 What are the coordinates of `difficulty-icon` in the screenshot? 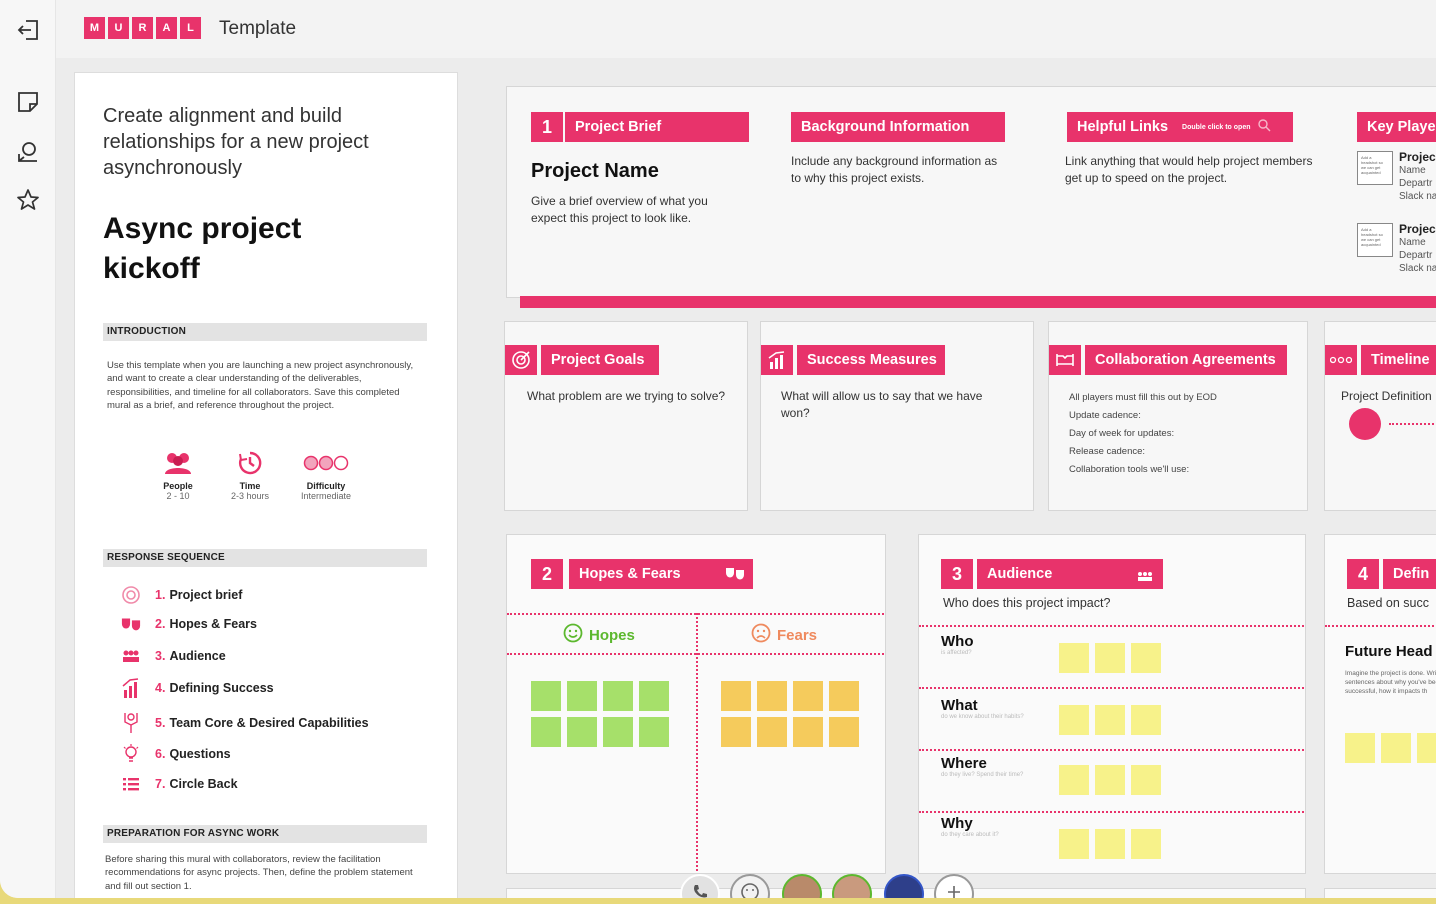 It's located at (326, 463).